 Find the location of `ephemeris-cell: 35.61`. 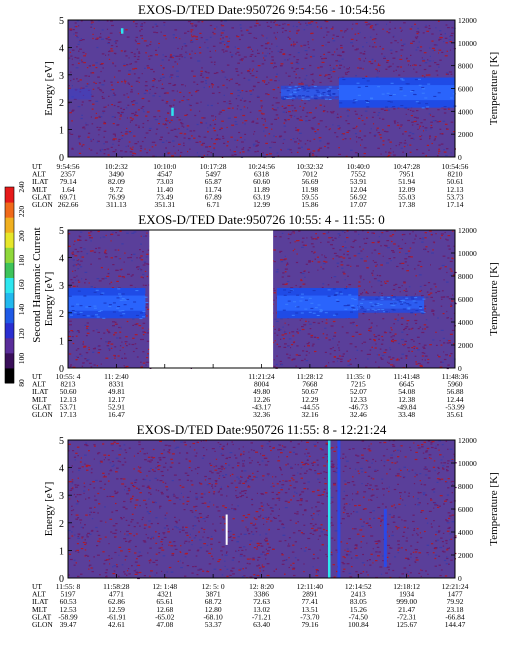

ephemeris-cell: 35.61 is located at coordinates (455, 414).